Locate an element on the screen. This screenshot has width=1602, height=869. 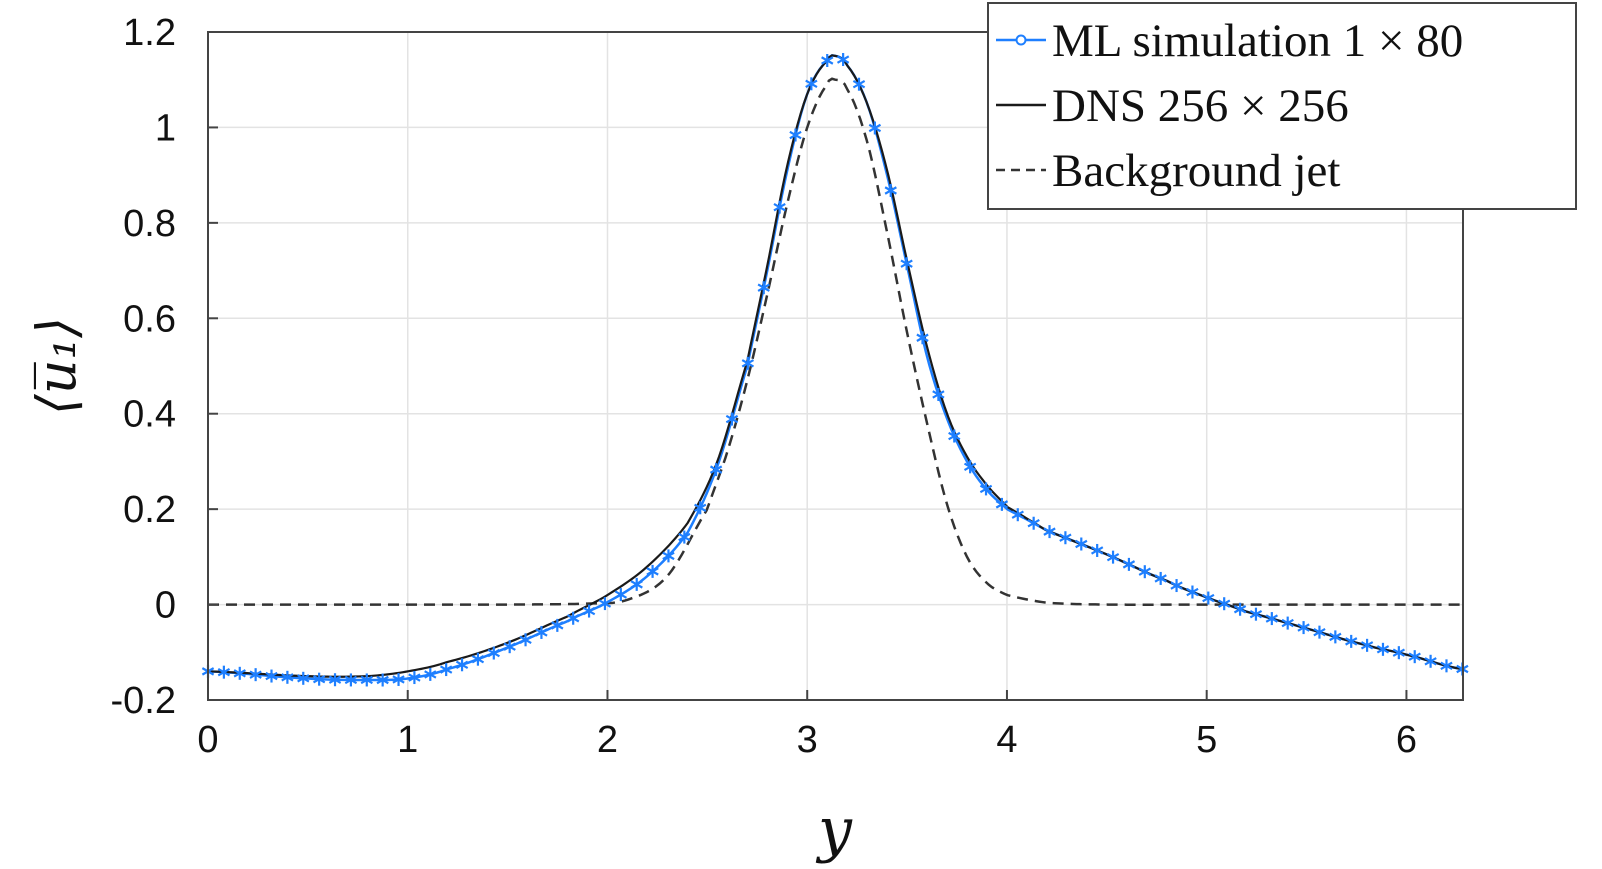
legend-entry-ml: ML simulation 1 × 80 is located at coordinates (1229, 41).